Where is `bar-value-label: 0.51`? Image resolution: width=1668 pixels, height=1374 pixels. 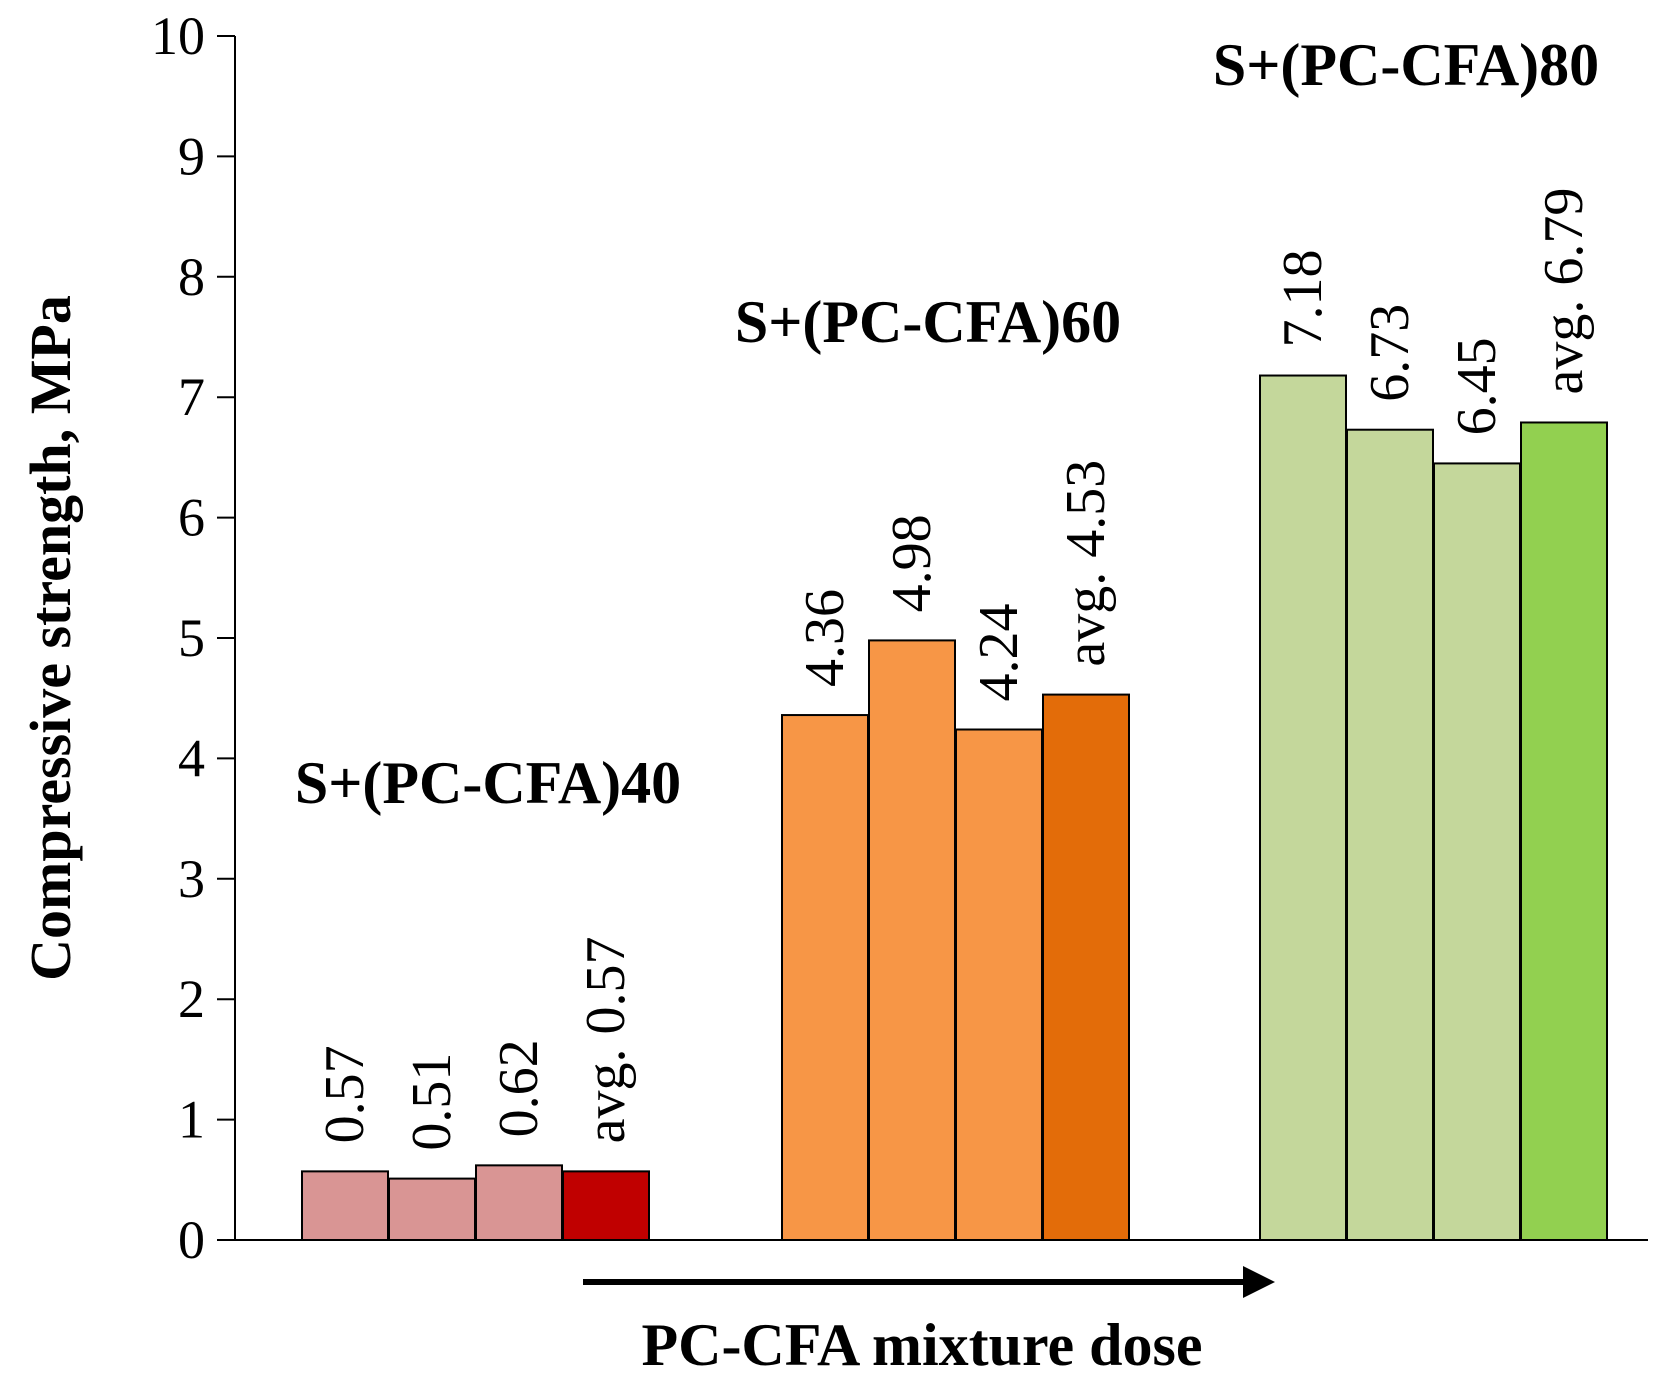
bar-value-label: 0.51 is located at coordinates (432, 1102).